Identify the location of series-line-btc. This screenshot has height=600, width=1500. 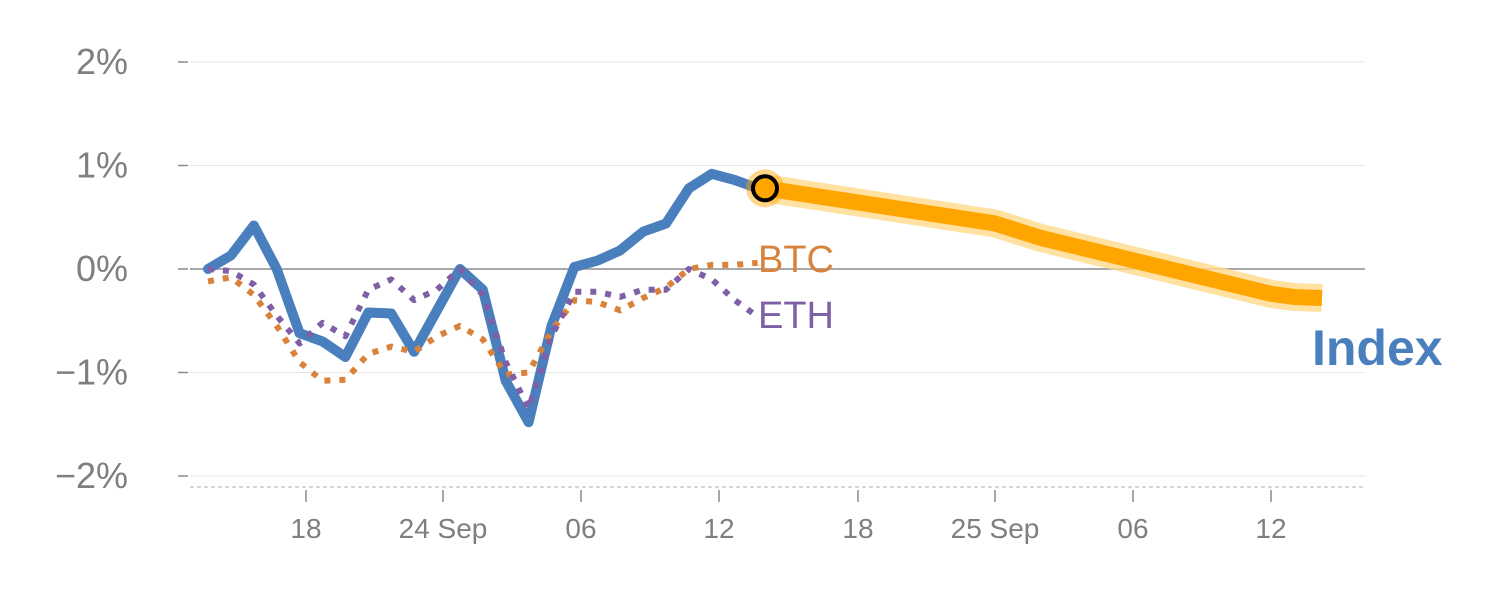
(482, 321).